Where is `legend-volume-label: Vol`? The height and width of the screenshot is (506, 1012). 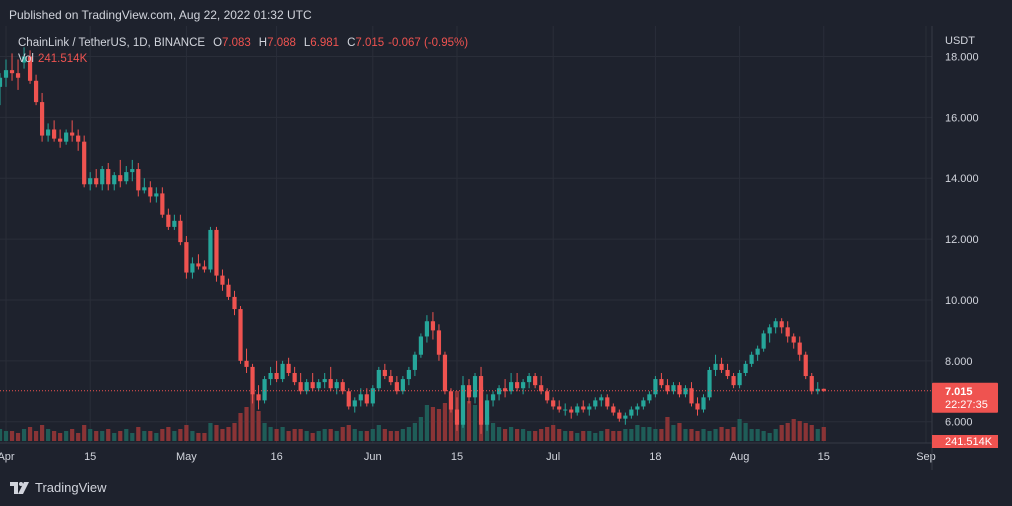 legend-volume-label: Vol is located at coordinates (26, 59).